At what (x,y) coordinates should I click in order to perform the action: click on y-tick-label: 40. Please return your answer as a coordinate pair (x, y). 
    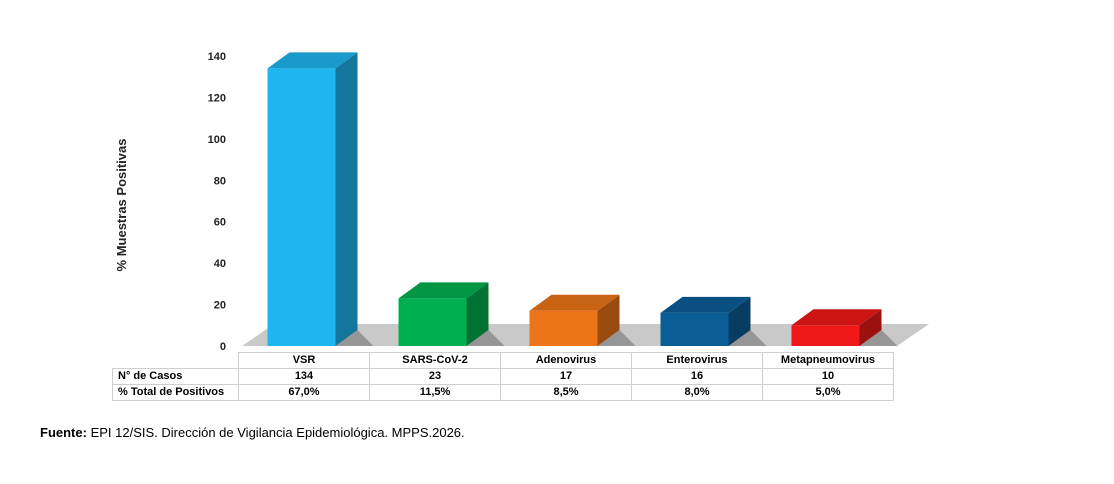
    Looking at the image, I should click on (220, 264).